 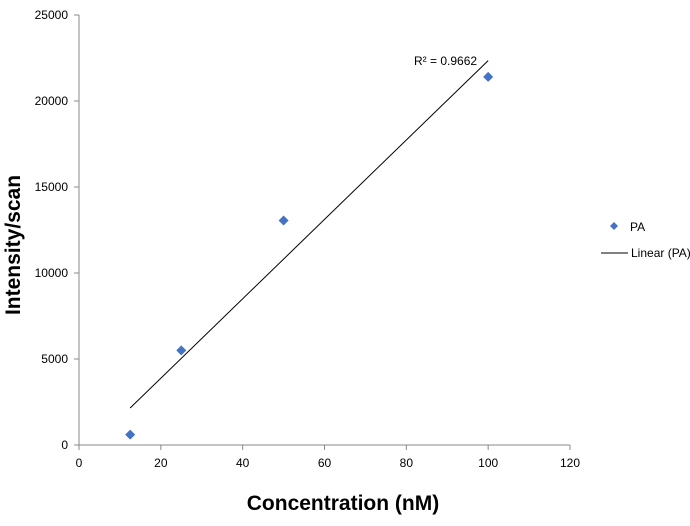 What do you see at coordinates (57, 230) in the screenshot?
I see `y-axis-ticks: 0 5000 10000 15000 20000 25000` at bounding box center [57, 230].